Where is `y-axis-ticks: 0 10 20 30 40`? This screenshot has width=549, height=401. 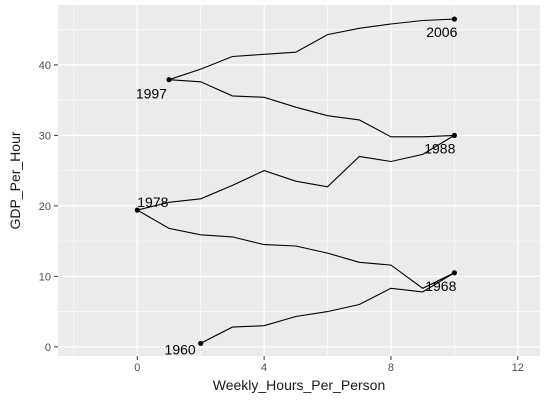
y-axis-ticks: 0 10 20 30 40 is located at coordinates (48, 207).